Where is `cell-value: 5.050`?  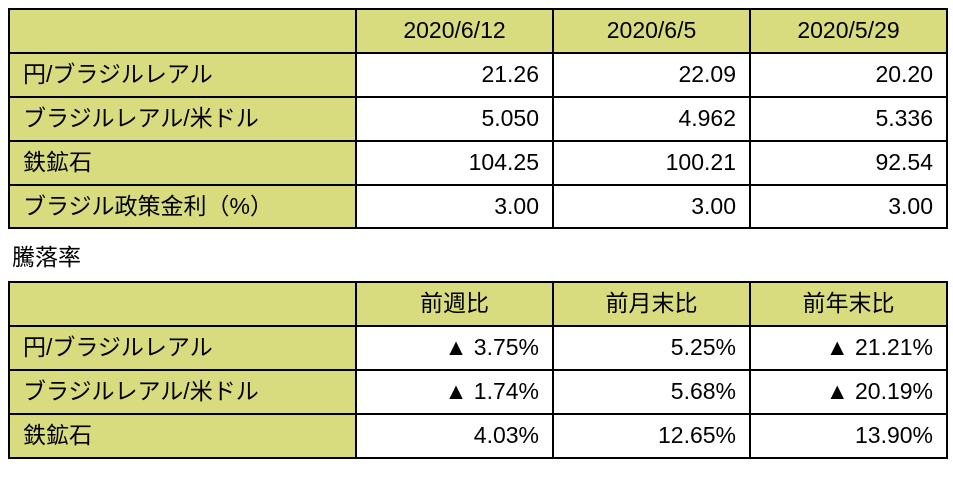 cell-value: 5.050 is located at coordinates (454, 118).